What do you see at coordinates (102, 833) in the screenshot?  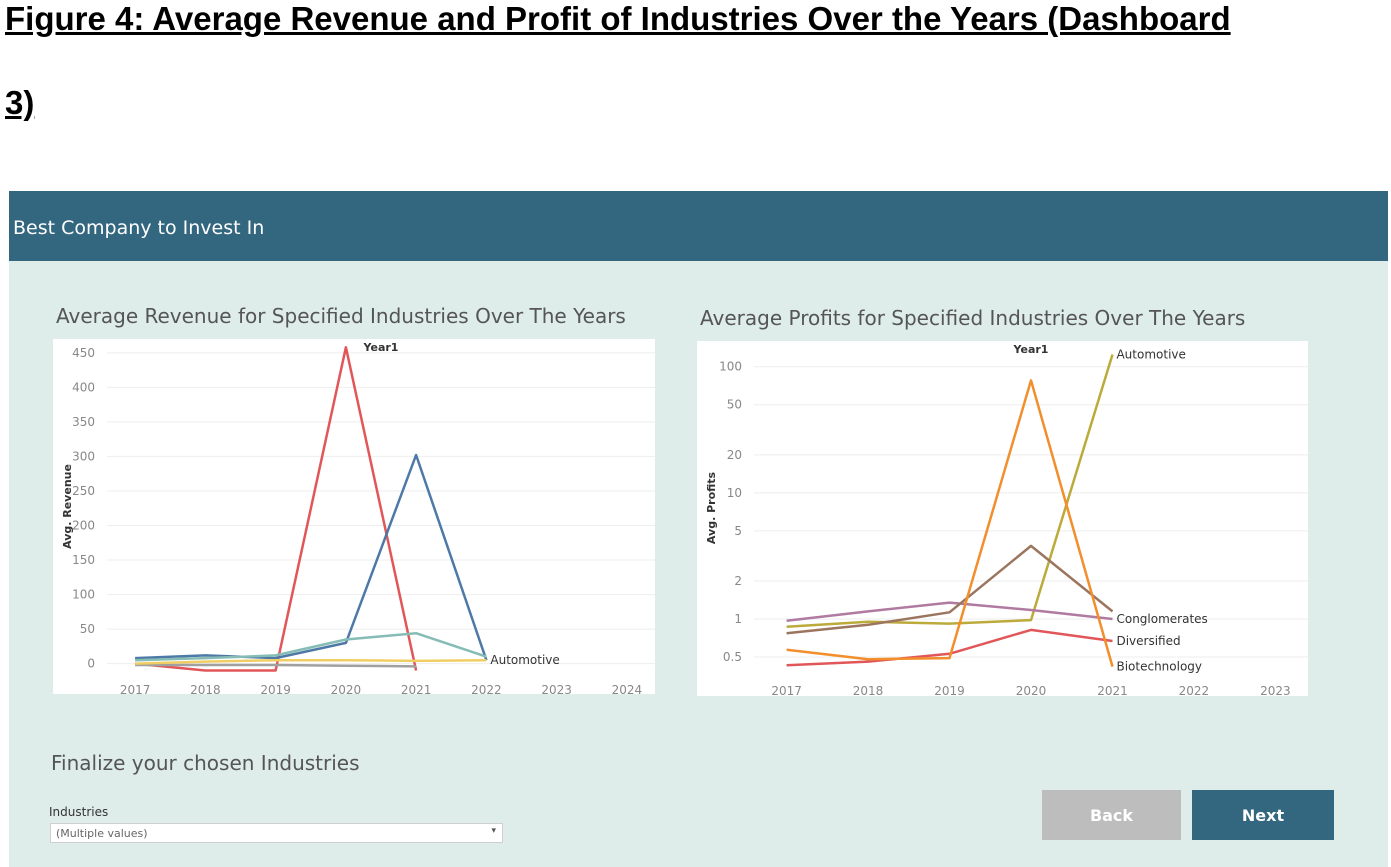 I see `industries-select-value: (Multiple values)` at bounding box center [102, 833].